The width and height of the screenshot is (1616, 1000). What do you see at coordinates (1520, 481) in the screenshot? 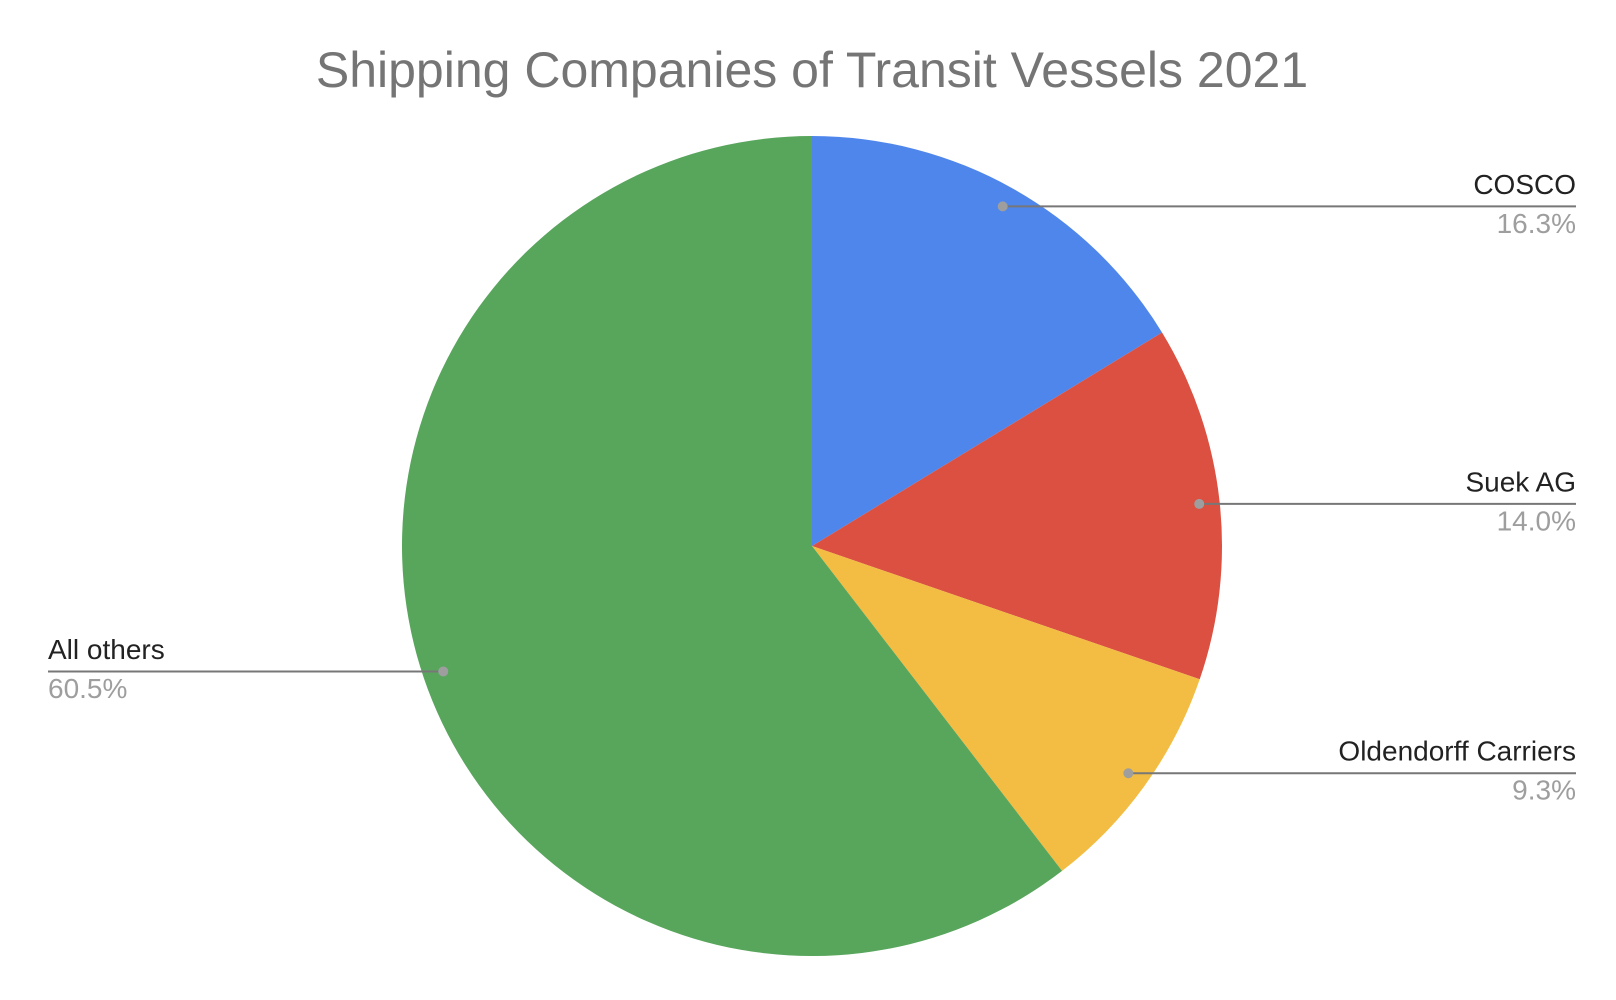
I see `slice-label: Suek AG` at bounding box center [1520, 481].